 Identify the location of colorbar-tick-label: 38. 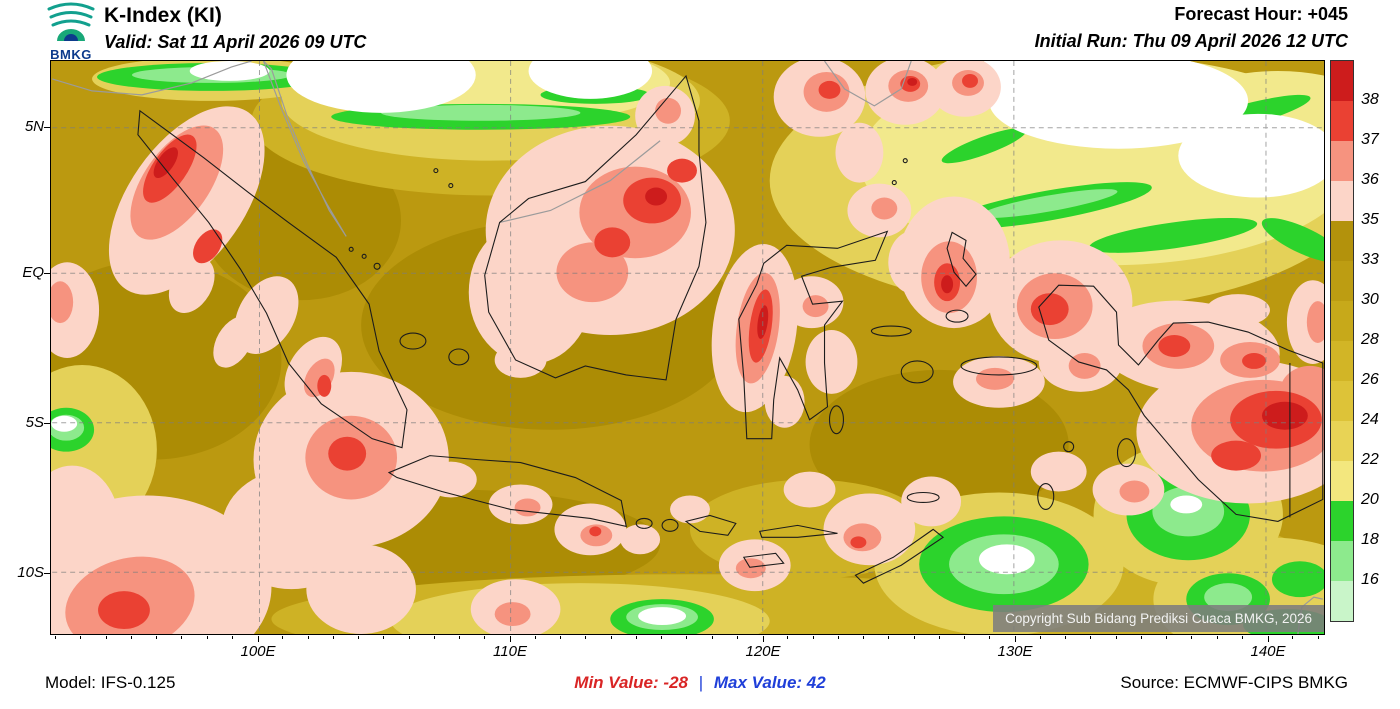
(1370, 99).